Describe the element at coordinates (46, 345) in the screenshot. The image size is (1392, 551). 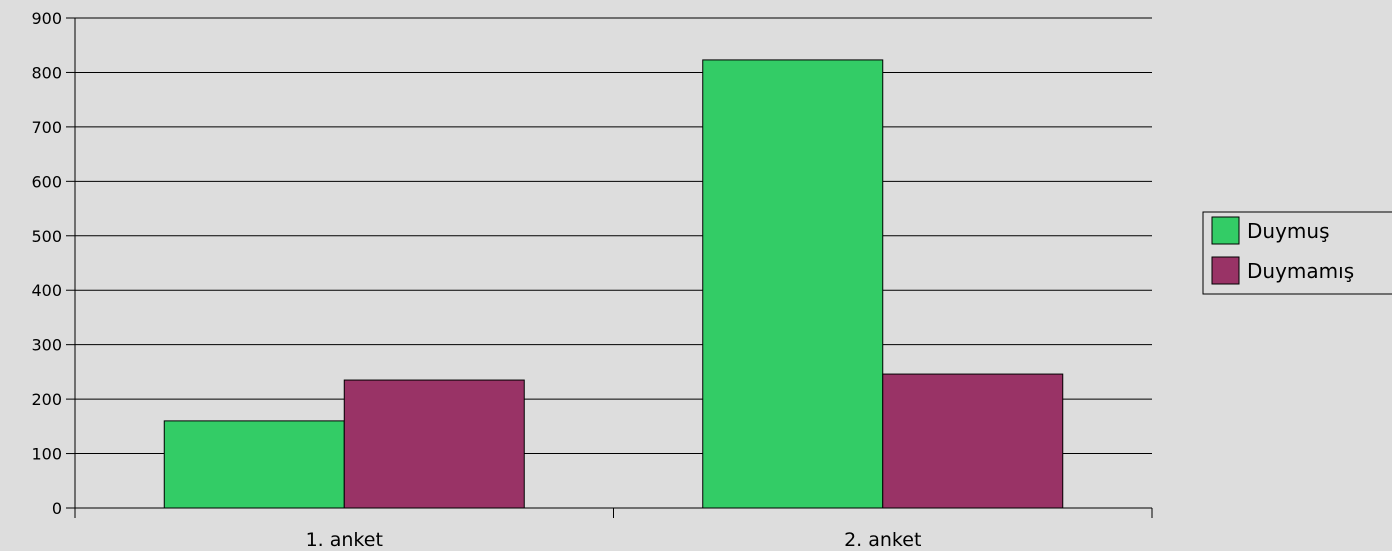
I see `y-tick-label-300: 300` at that location.